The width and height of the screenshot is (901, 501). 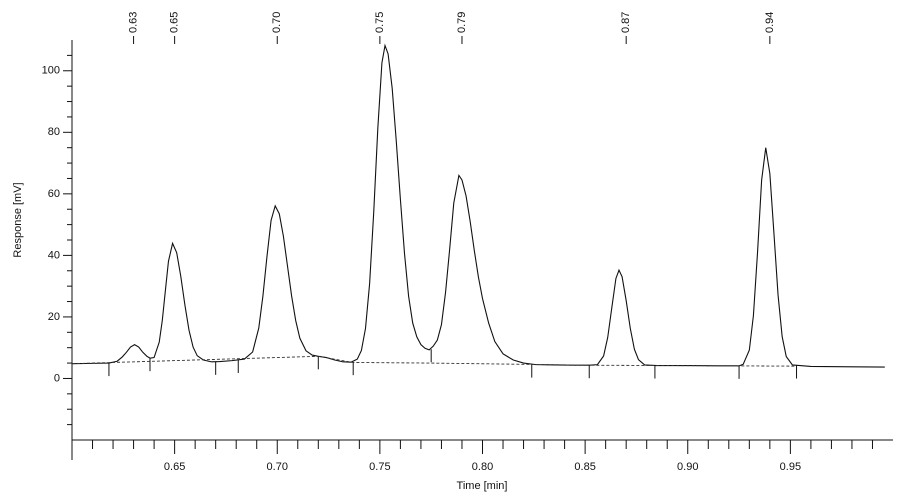 What do you see at coordinates (462, 22) in the screenshot?
I see `peak-label: 0.79` at bounding box center [462, 22].